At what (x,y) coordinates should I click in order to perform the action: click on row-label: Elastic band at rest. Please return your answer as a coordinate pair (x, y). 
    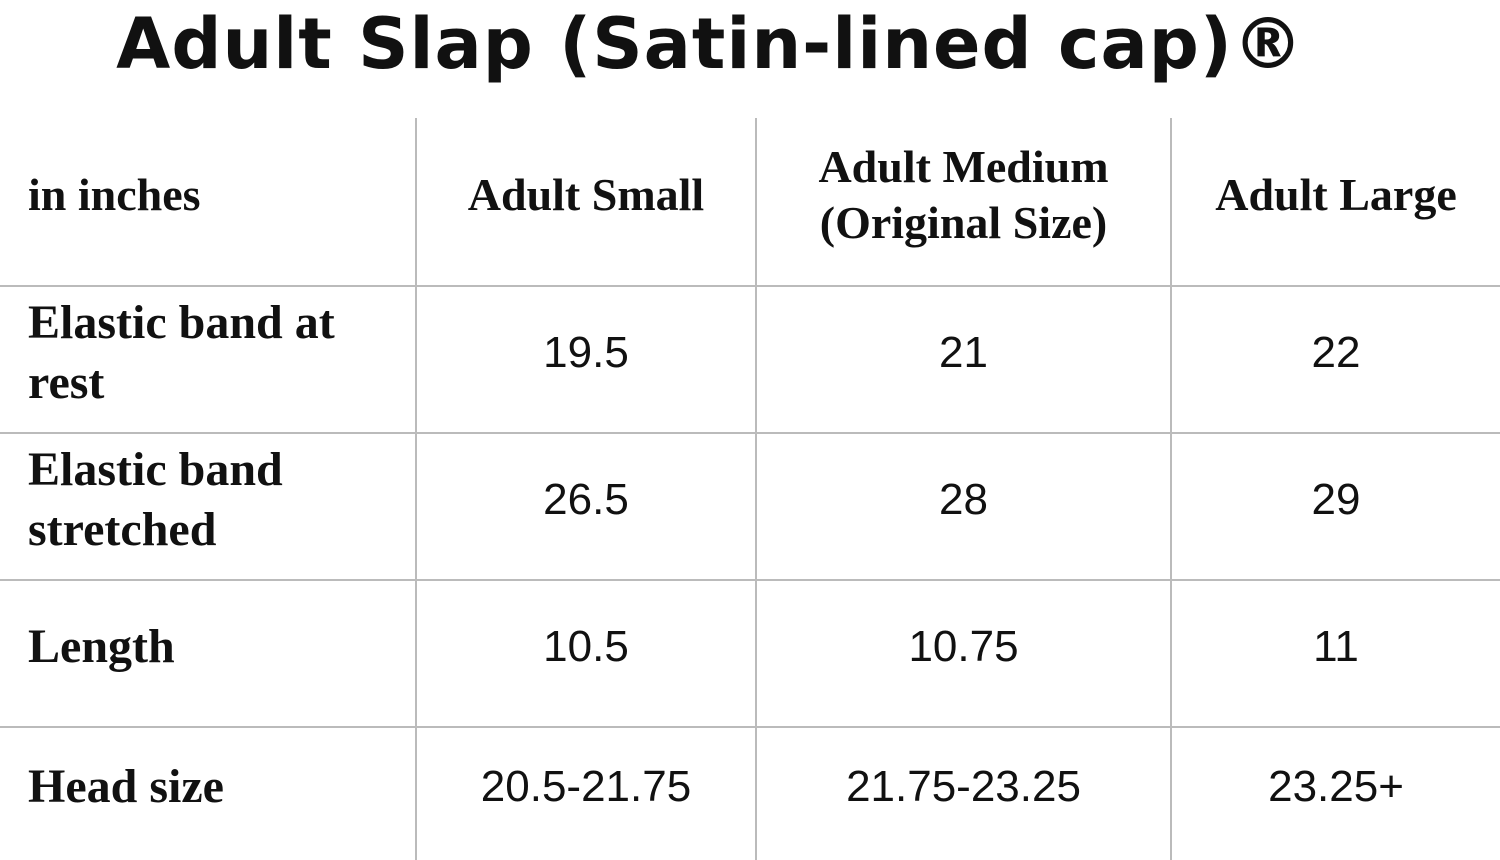
    Looking at the image, I should click on (207, 358).